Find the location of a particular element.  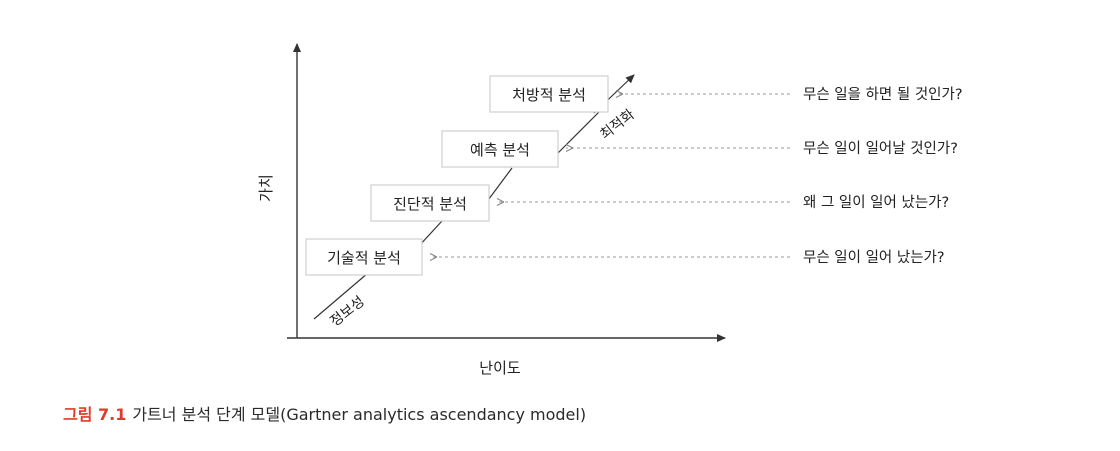

stage-question: 무슨 일이 일어날 것인가? is located at coordinates (880, 148).